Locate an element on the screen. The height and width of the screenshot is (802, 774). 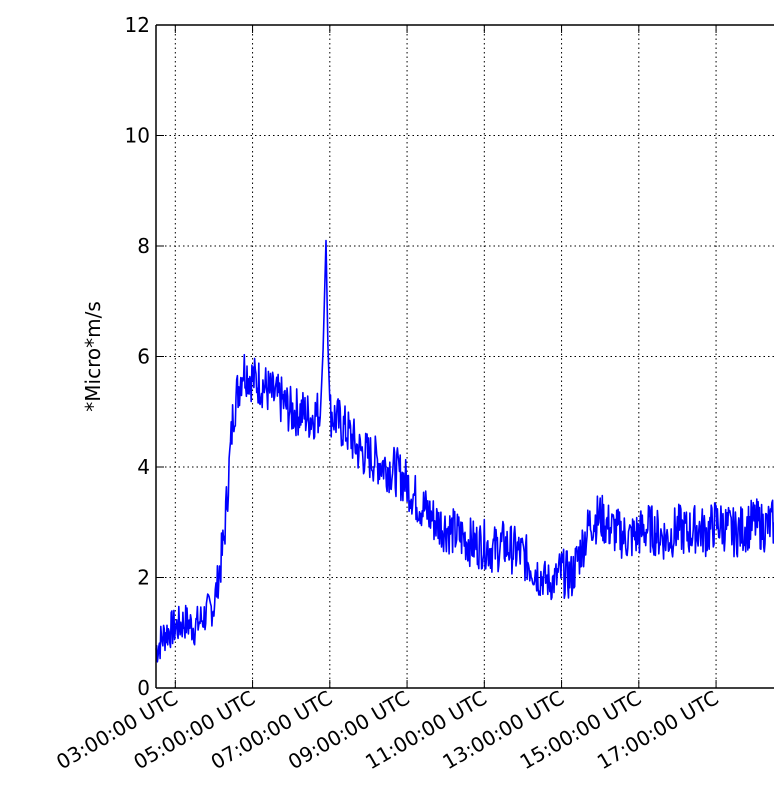
y-tick-label: 6 is located at coordinates (143, 357).